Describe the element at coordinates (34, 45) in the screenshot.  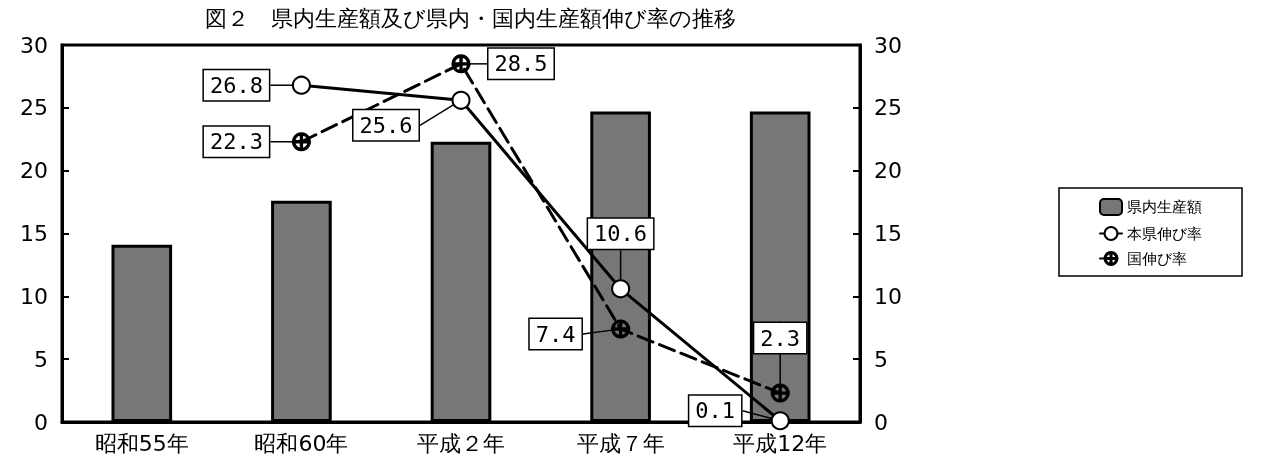
I see `y-tick-label: 30` at that location.